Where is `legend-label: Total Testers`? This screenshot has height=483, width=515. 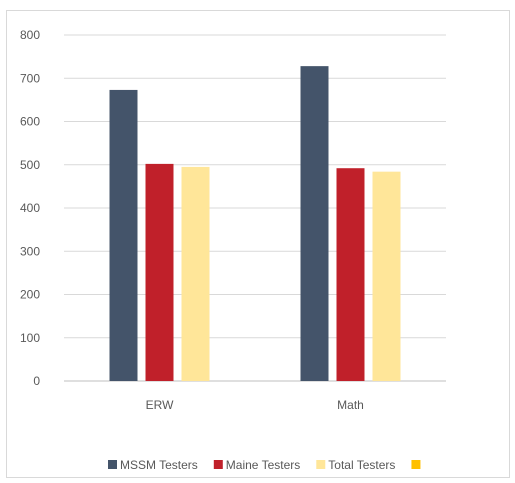 legend-label: Total Testers is located at coordinates (361, 465).